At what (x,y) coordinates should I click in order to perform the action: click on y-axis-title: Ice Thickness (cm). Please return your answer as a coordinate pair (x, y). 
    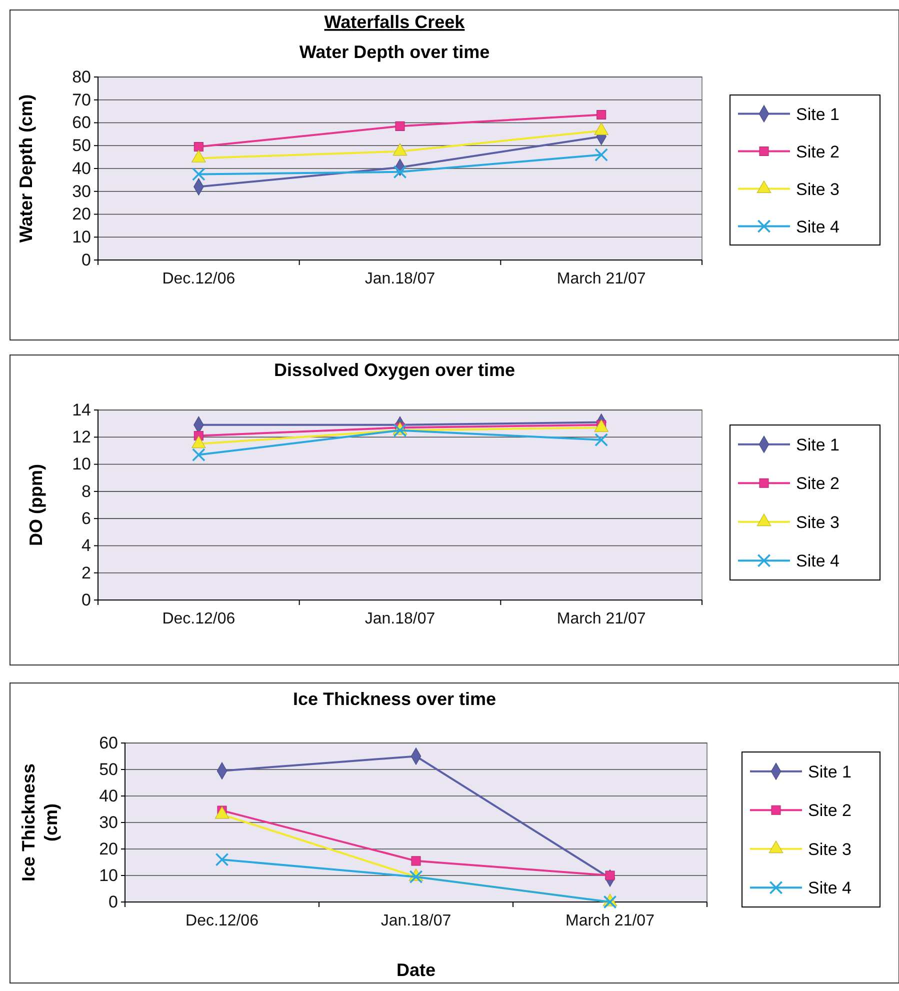
    Looking at the image, I should click on (39, 822).